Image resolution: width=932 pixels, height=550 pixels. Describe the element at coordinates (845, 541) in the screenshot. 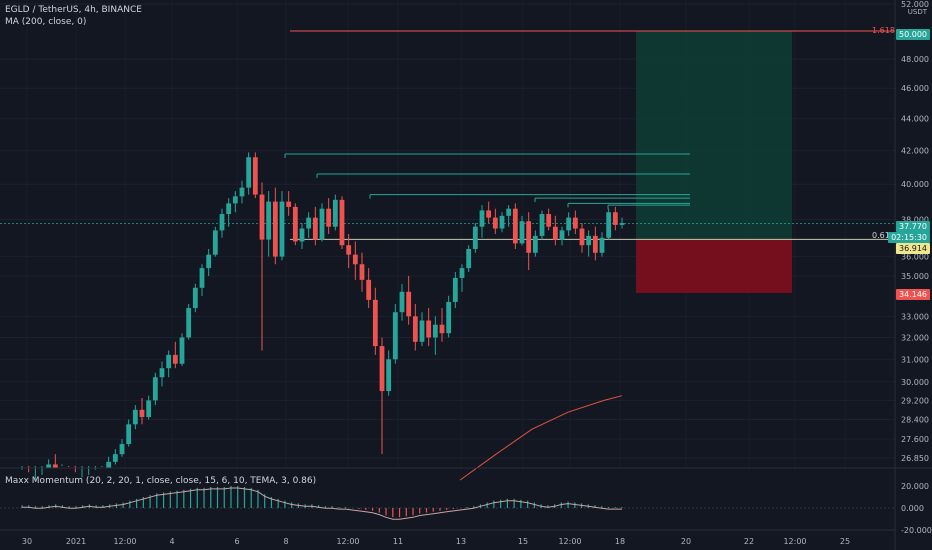

I see `time-tick: 25` at that location.